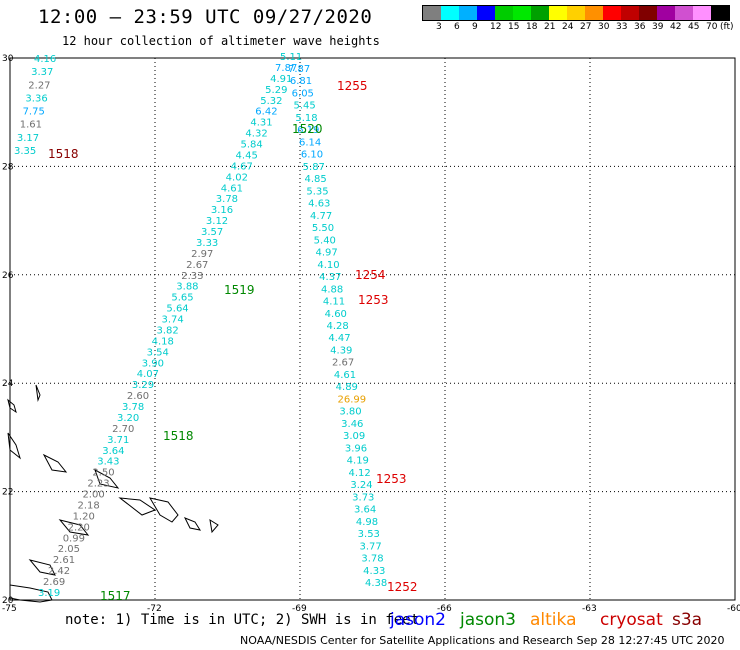 Image resolution: width=740 pixels, height=650 pixels. What do you see at coordinates (28, 138) in the screenshot?
I see `swh-value: 3.17` at bounding box center [28, 138].